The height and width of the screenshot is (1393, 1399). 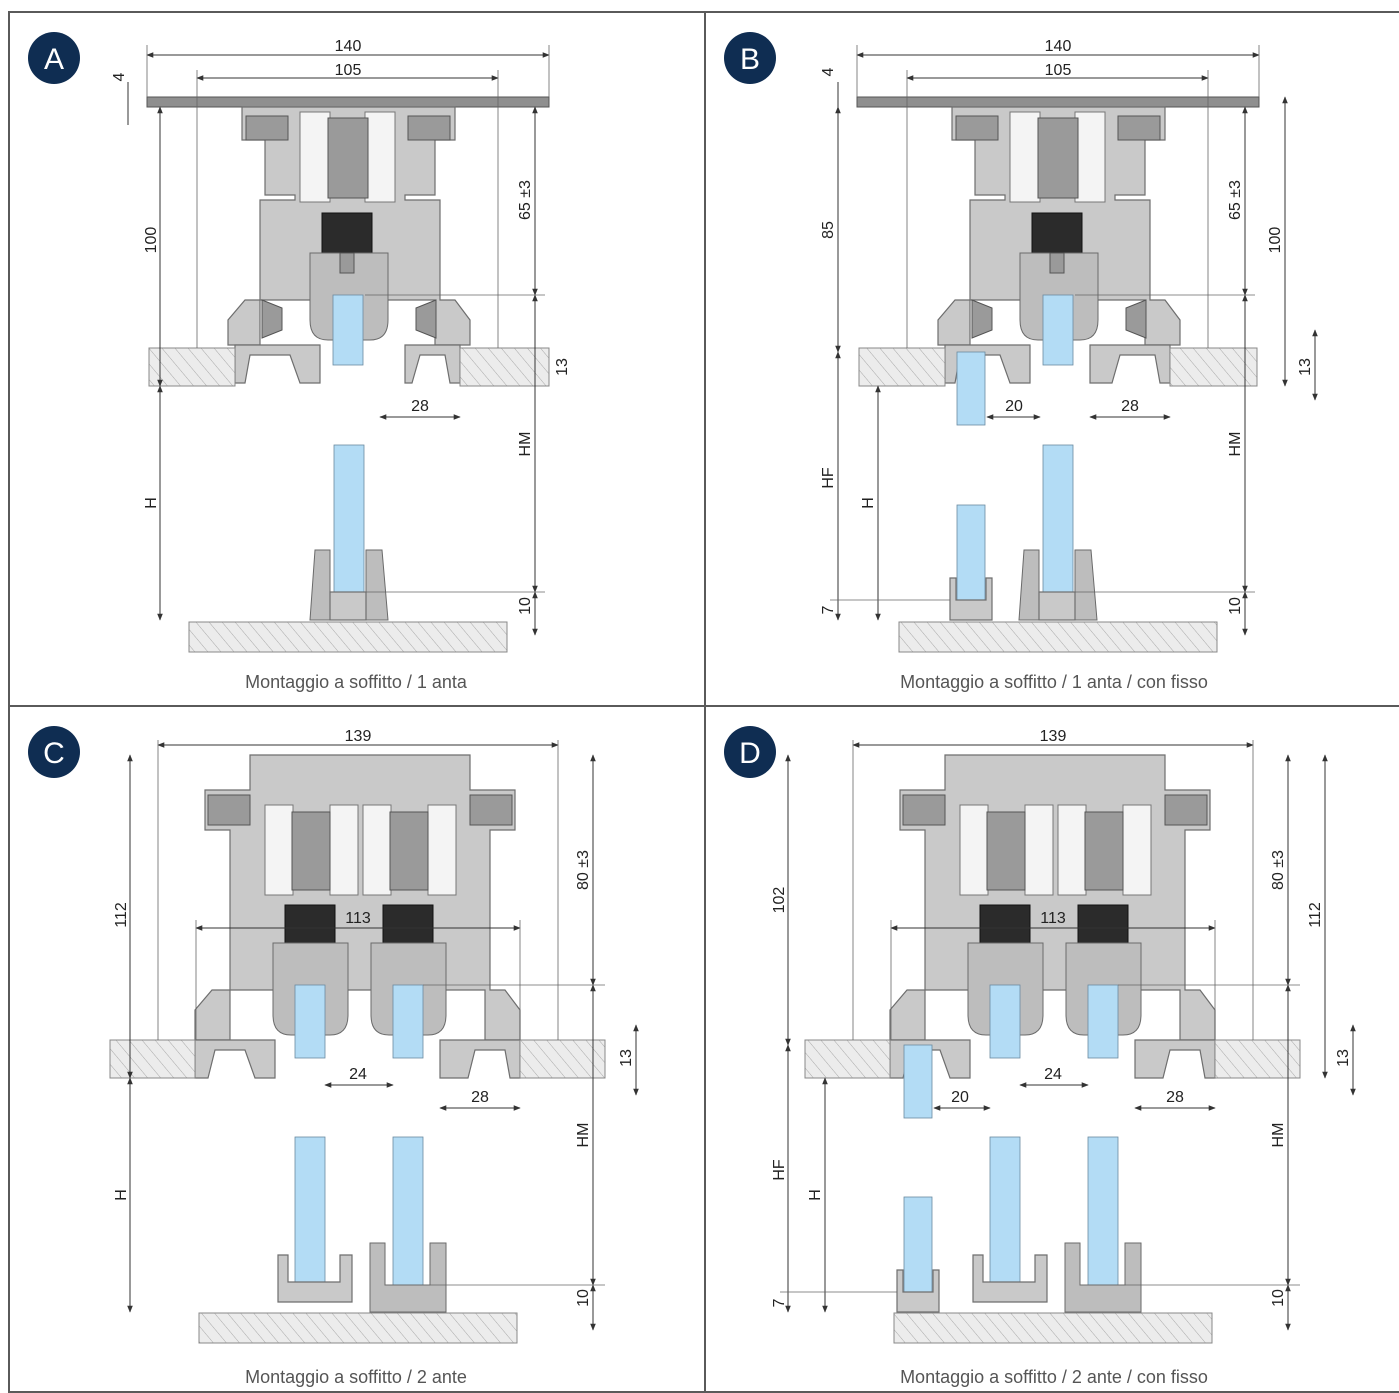 I want to click on dimensions-a, so click(x=338, y=340).